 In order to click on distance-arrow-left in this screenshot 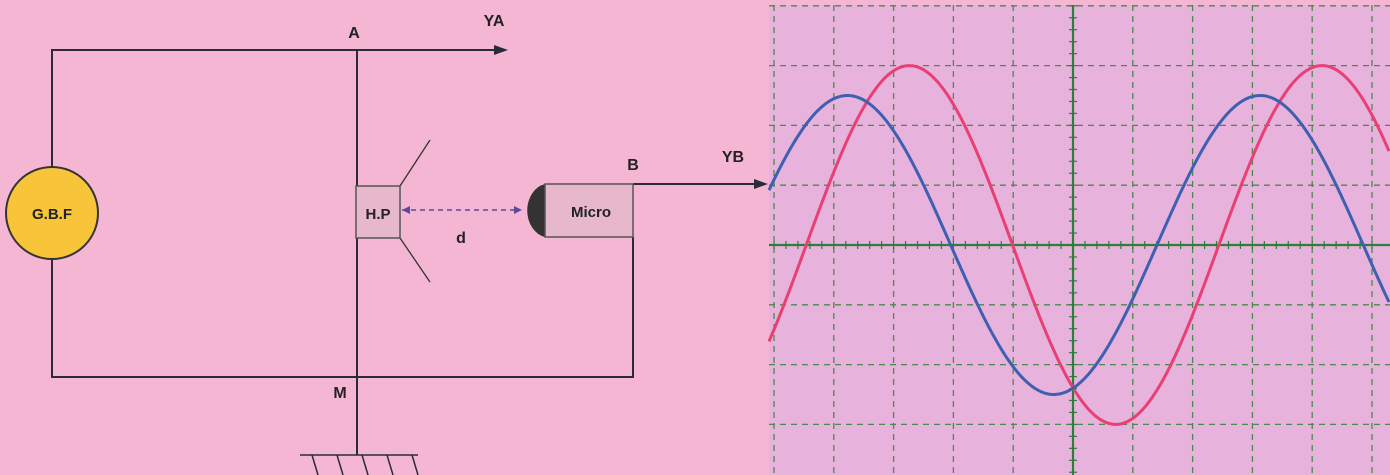, I will do `click(406, 210)`.